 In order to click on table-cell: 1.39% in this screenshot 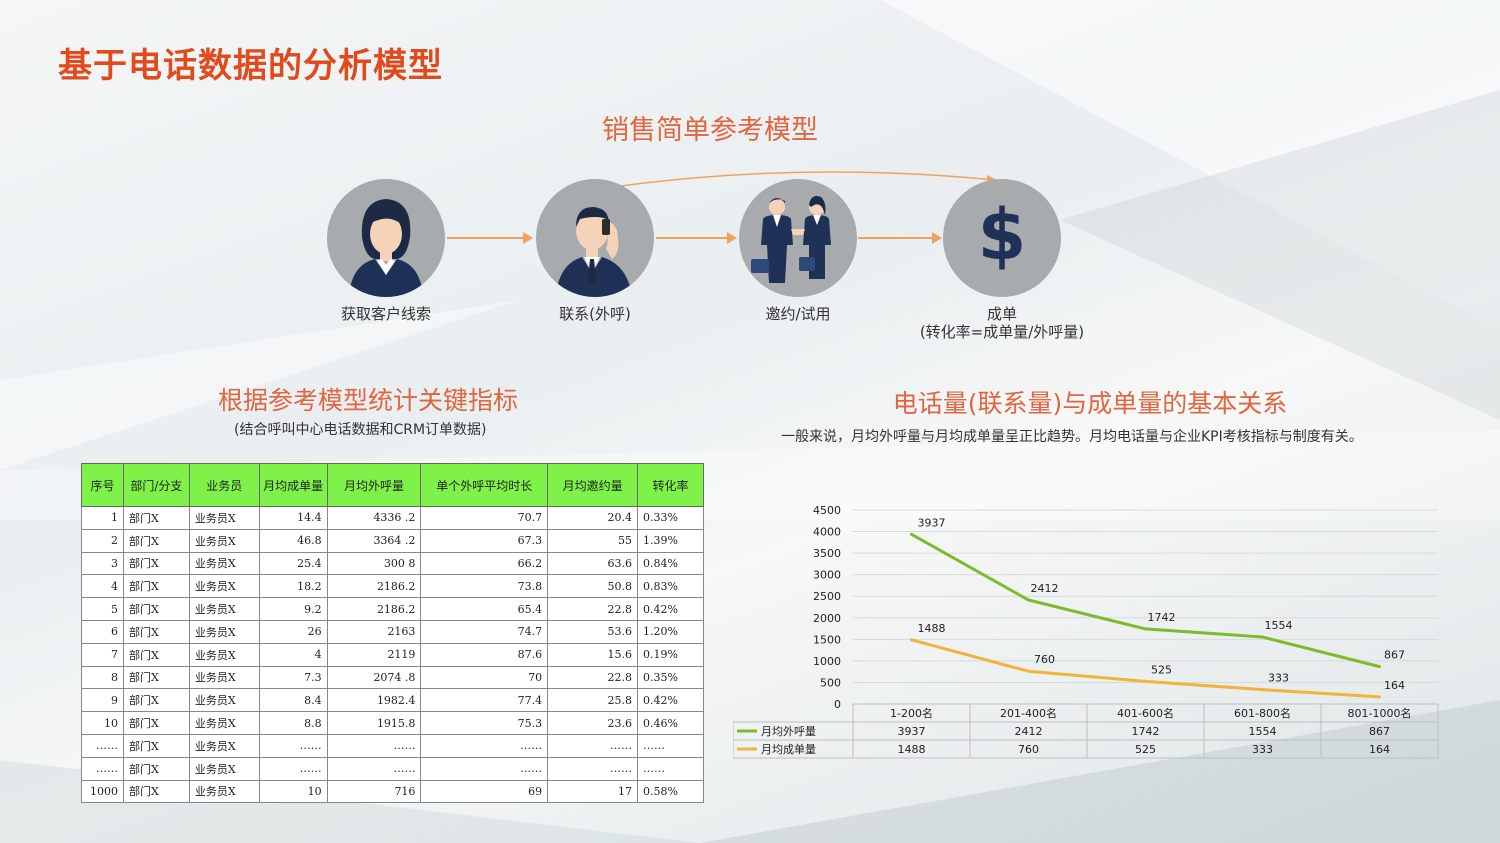, I will do `click(670, 540)`.